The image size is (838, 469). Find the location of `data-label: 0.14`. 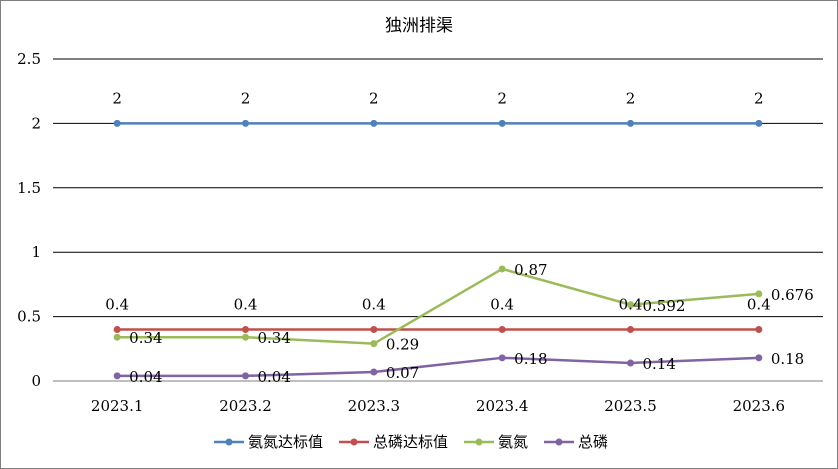

data-label: 0.14 is located at coordinates (659, 364).